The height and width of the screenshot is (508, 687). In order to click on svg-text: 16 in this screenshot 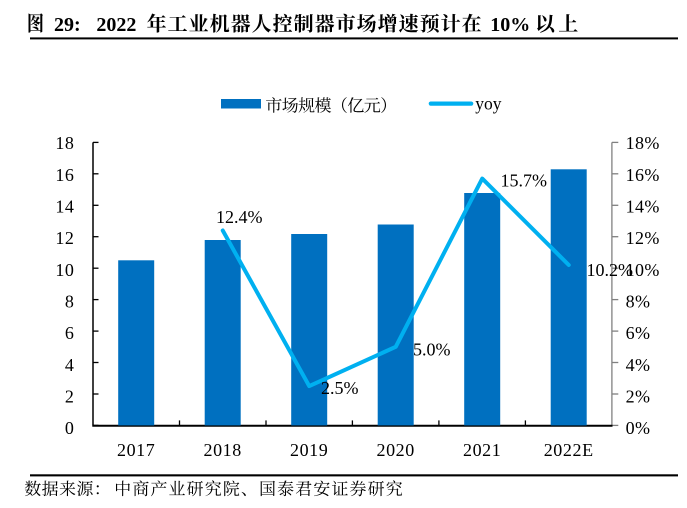, I will do `click(64, 175)`.